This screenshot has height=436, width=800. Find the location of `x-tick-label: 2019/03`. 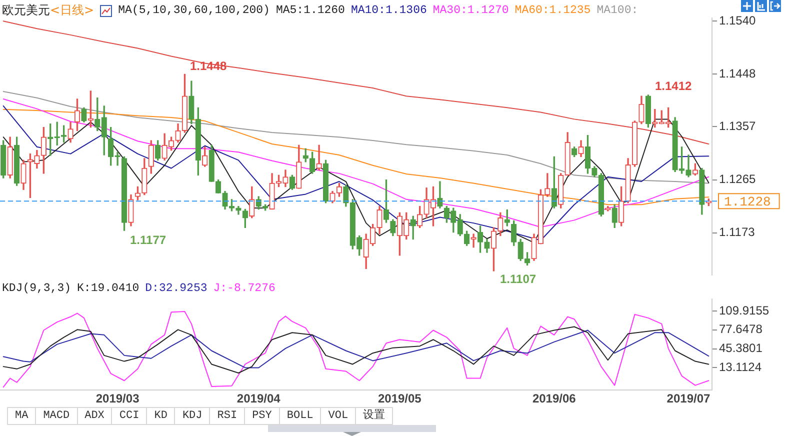

x-tick-label: 2019/03 is located at coordinates (118, 399).